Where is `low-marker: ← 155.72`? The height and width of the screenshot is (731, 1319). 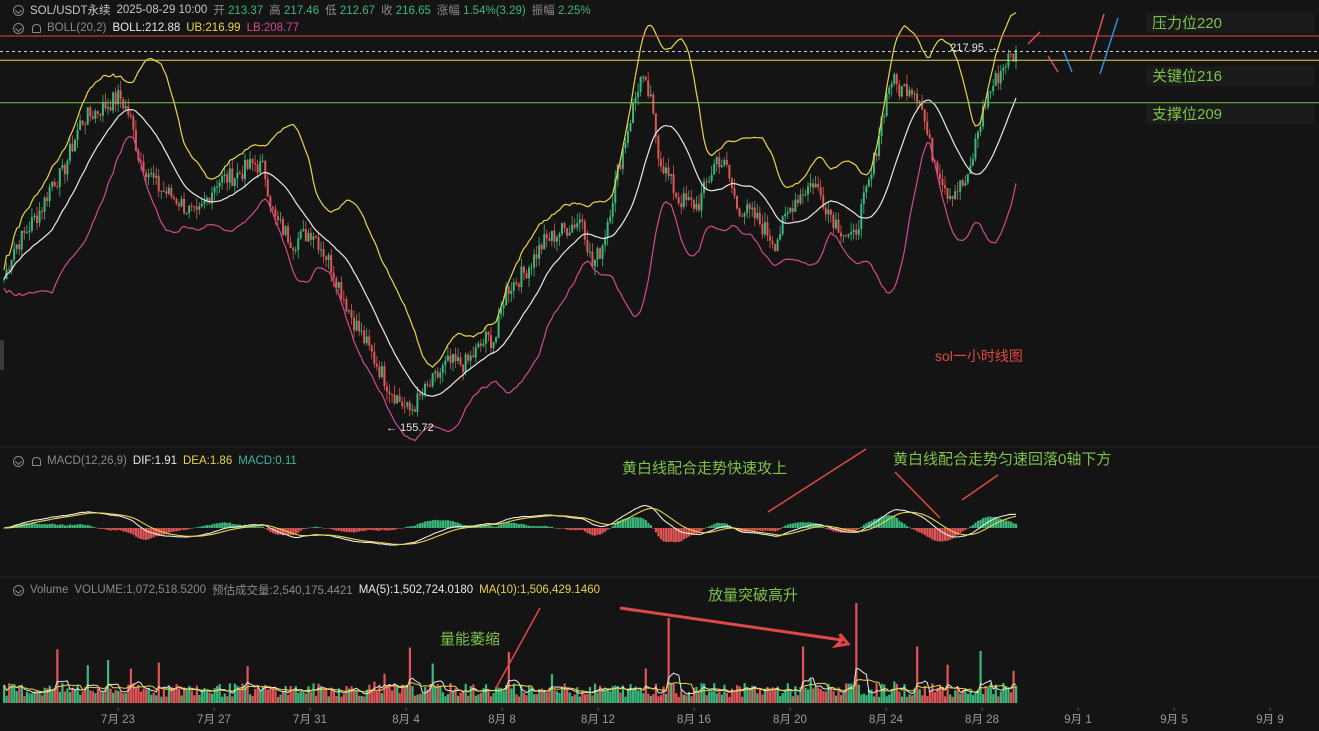
low-marker: ← 155.72 is located at coordinates (410, 428).